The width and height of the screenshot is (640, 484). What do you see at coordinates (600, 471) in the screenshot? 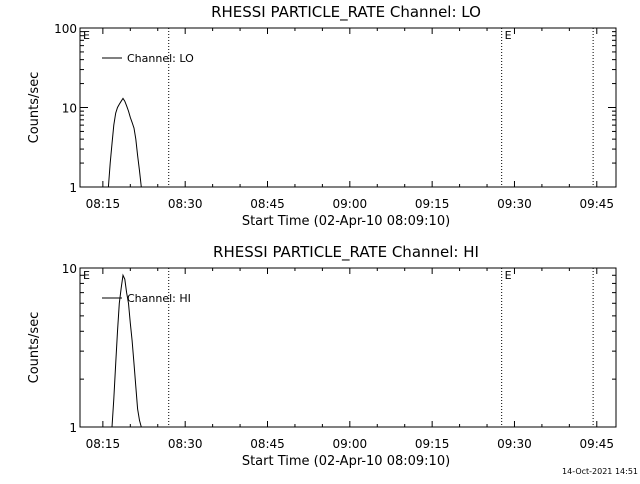
I see `plot-timestamp: 14-Oct-2021 14:51` at bounding box center [600, 471].